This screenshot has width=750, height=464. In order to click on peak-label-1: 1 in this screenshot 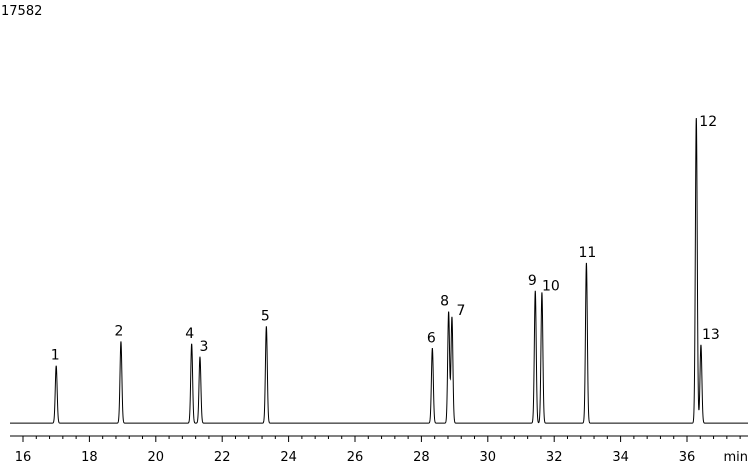, I will do `click(55, 356)`.